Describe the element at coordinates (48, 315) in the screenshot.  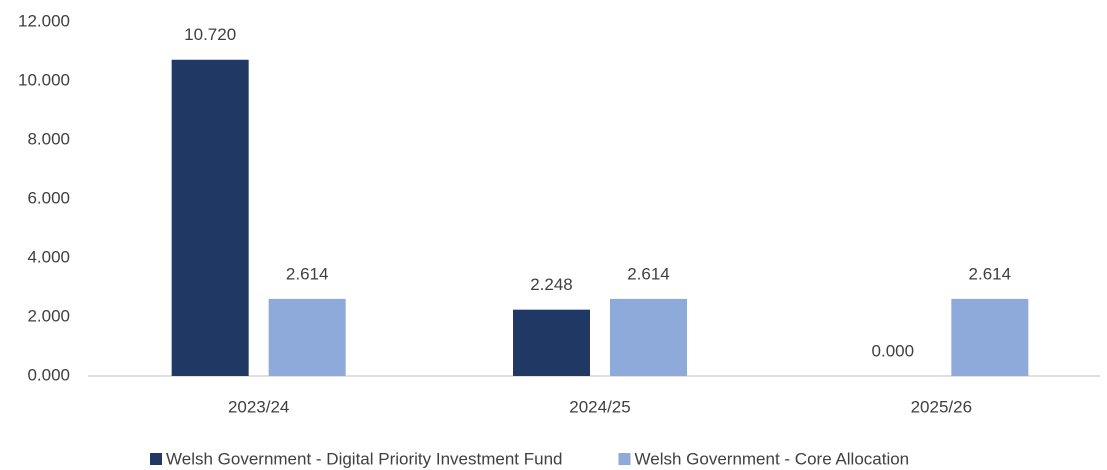
I see `y-tick-label: 2.000` at that location.